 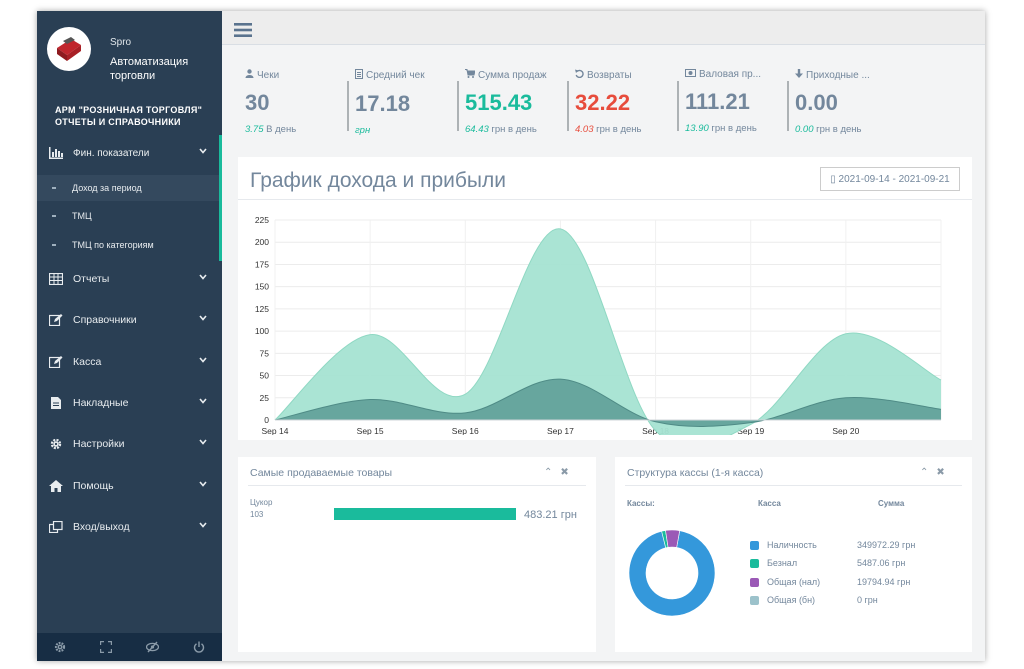 What do you see at coordinates (99, 444) in the screenshot?
I see `sidebar-item-label: Настройки` at bounding box center [99, 444].